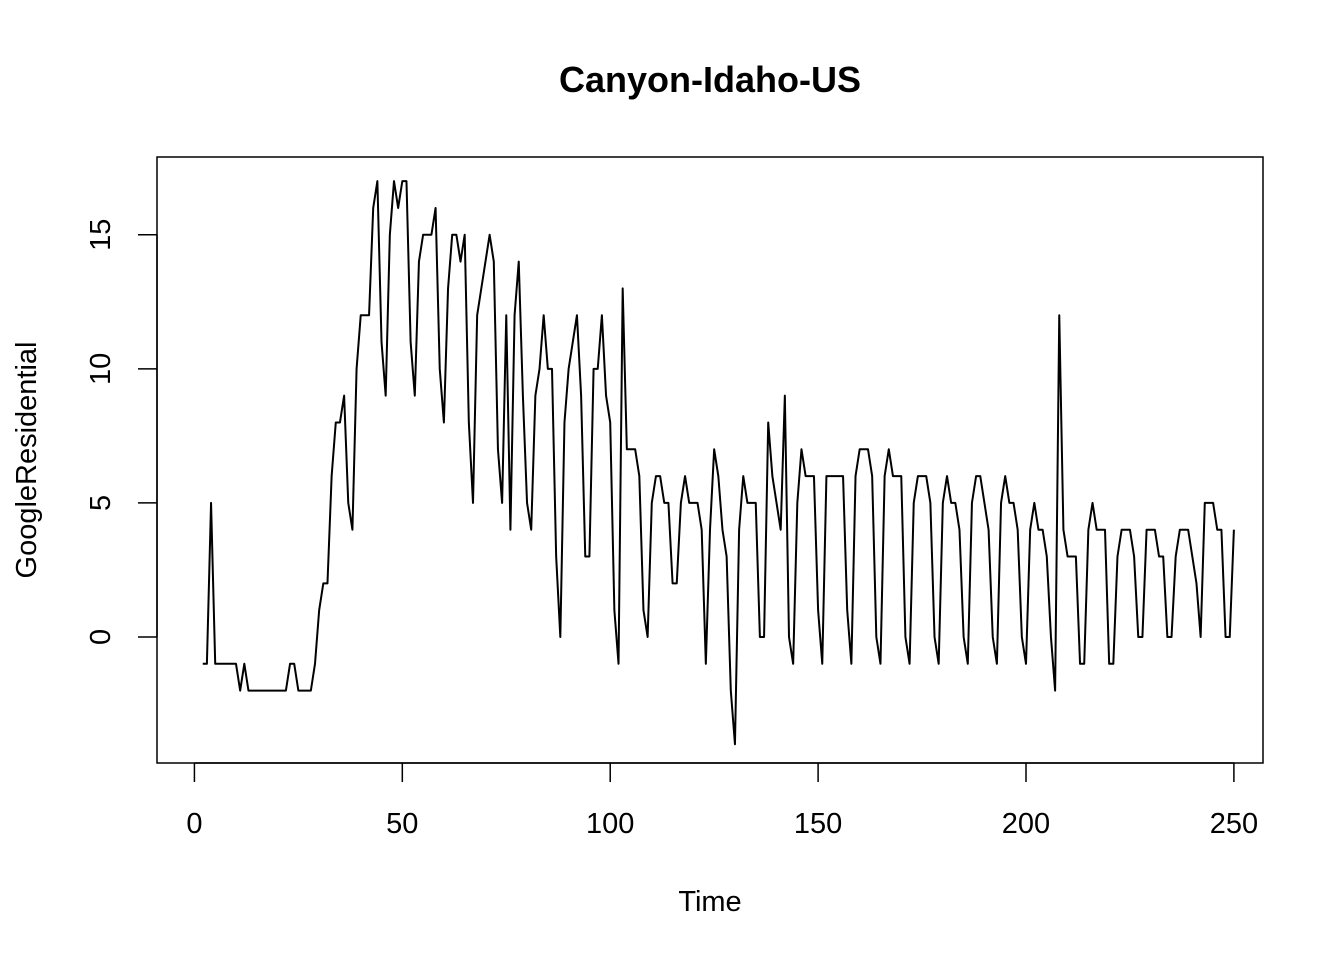 The width and height of the screenshot is (1344, 960). Describe the element at coordinates (101, 369) in the screenshot. I see `y-tick-label: 10` at that location.